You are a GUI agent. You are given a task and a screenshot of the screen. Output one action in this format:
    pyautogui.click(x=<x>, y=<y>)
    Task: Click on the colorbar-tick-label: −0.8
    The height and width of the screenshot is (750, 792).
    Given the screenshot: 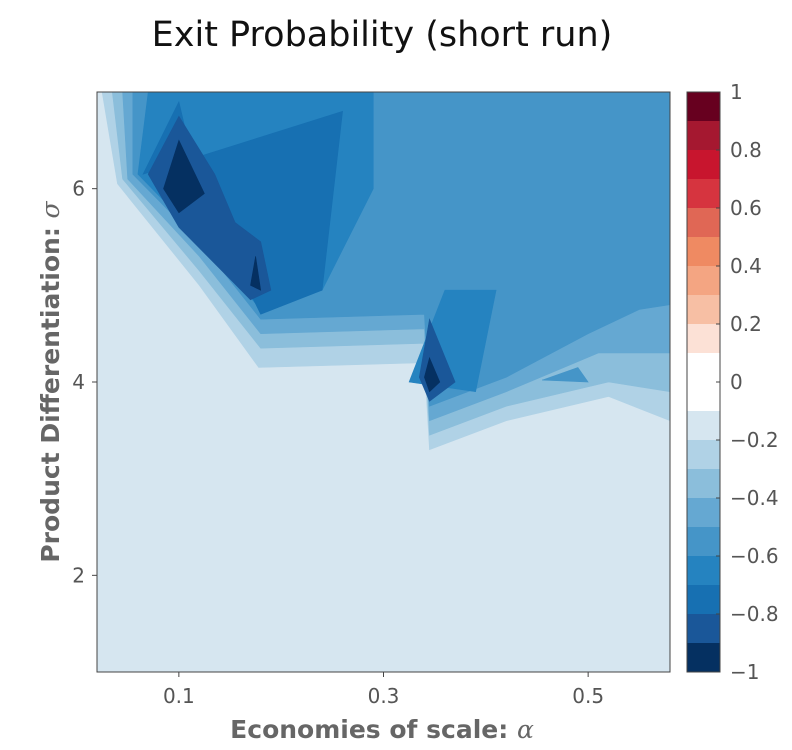 What is the action you would take?
    pyautogui.click(x=754, y=614)
    